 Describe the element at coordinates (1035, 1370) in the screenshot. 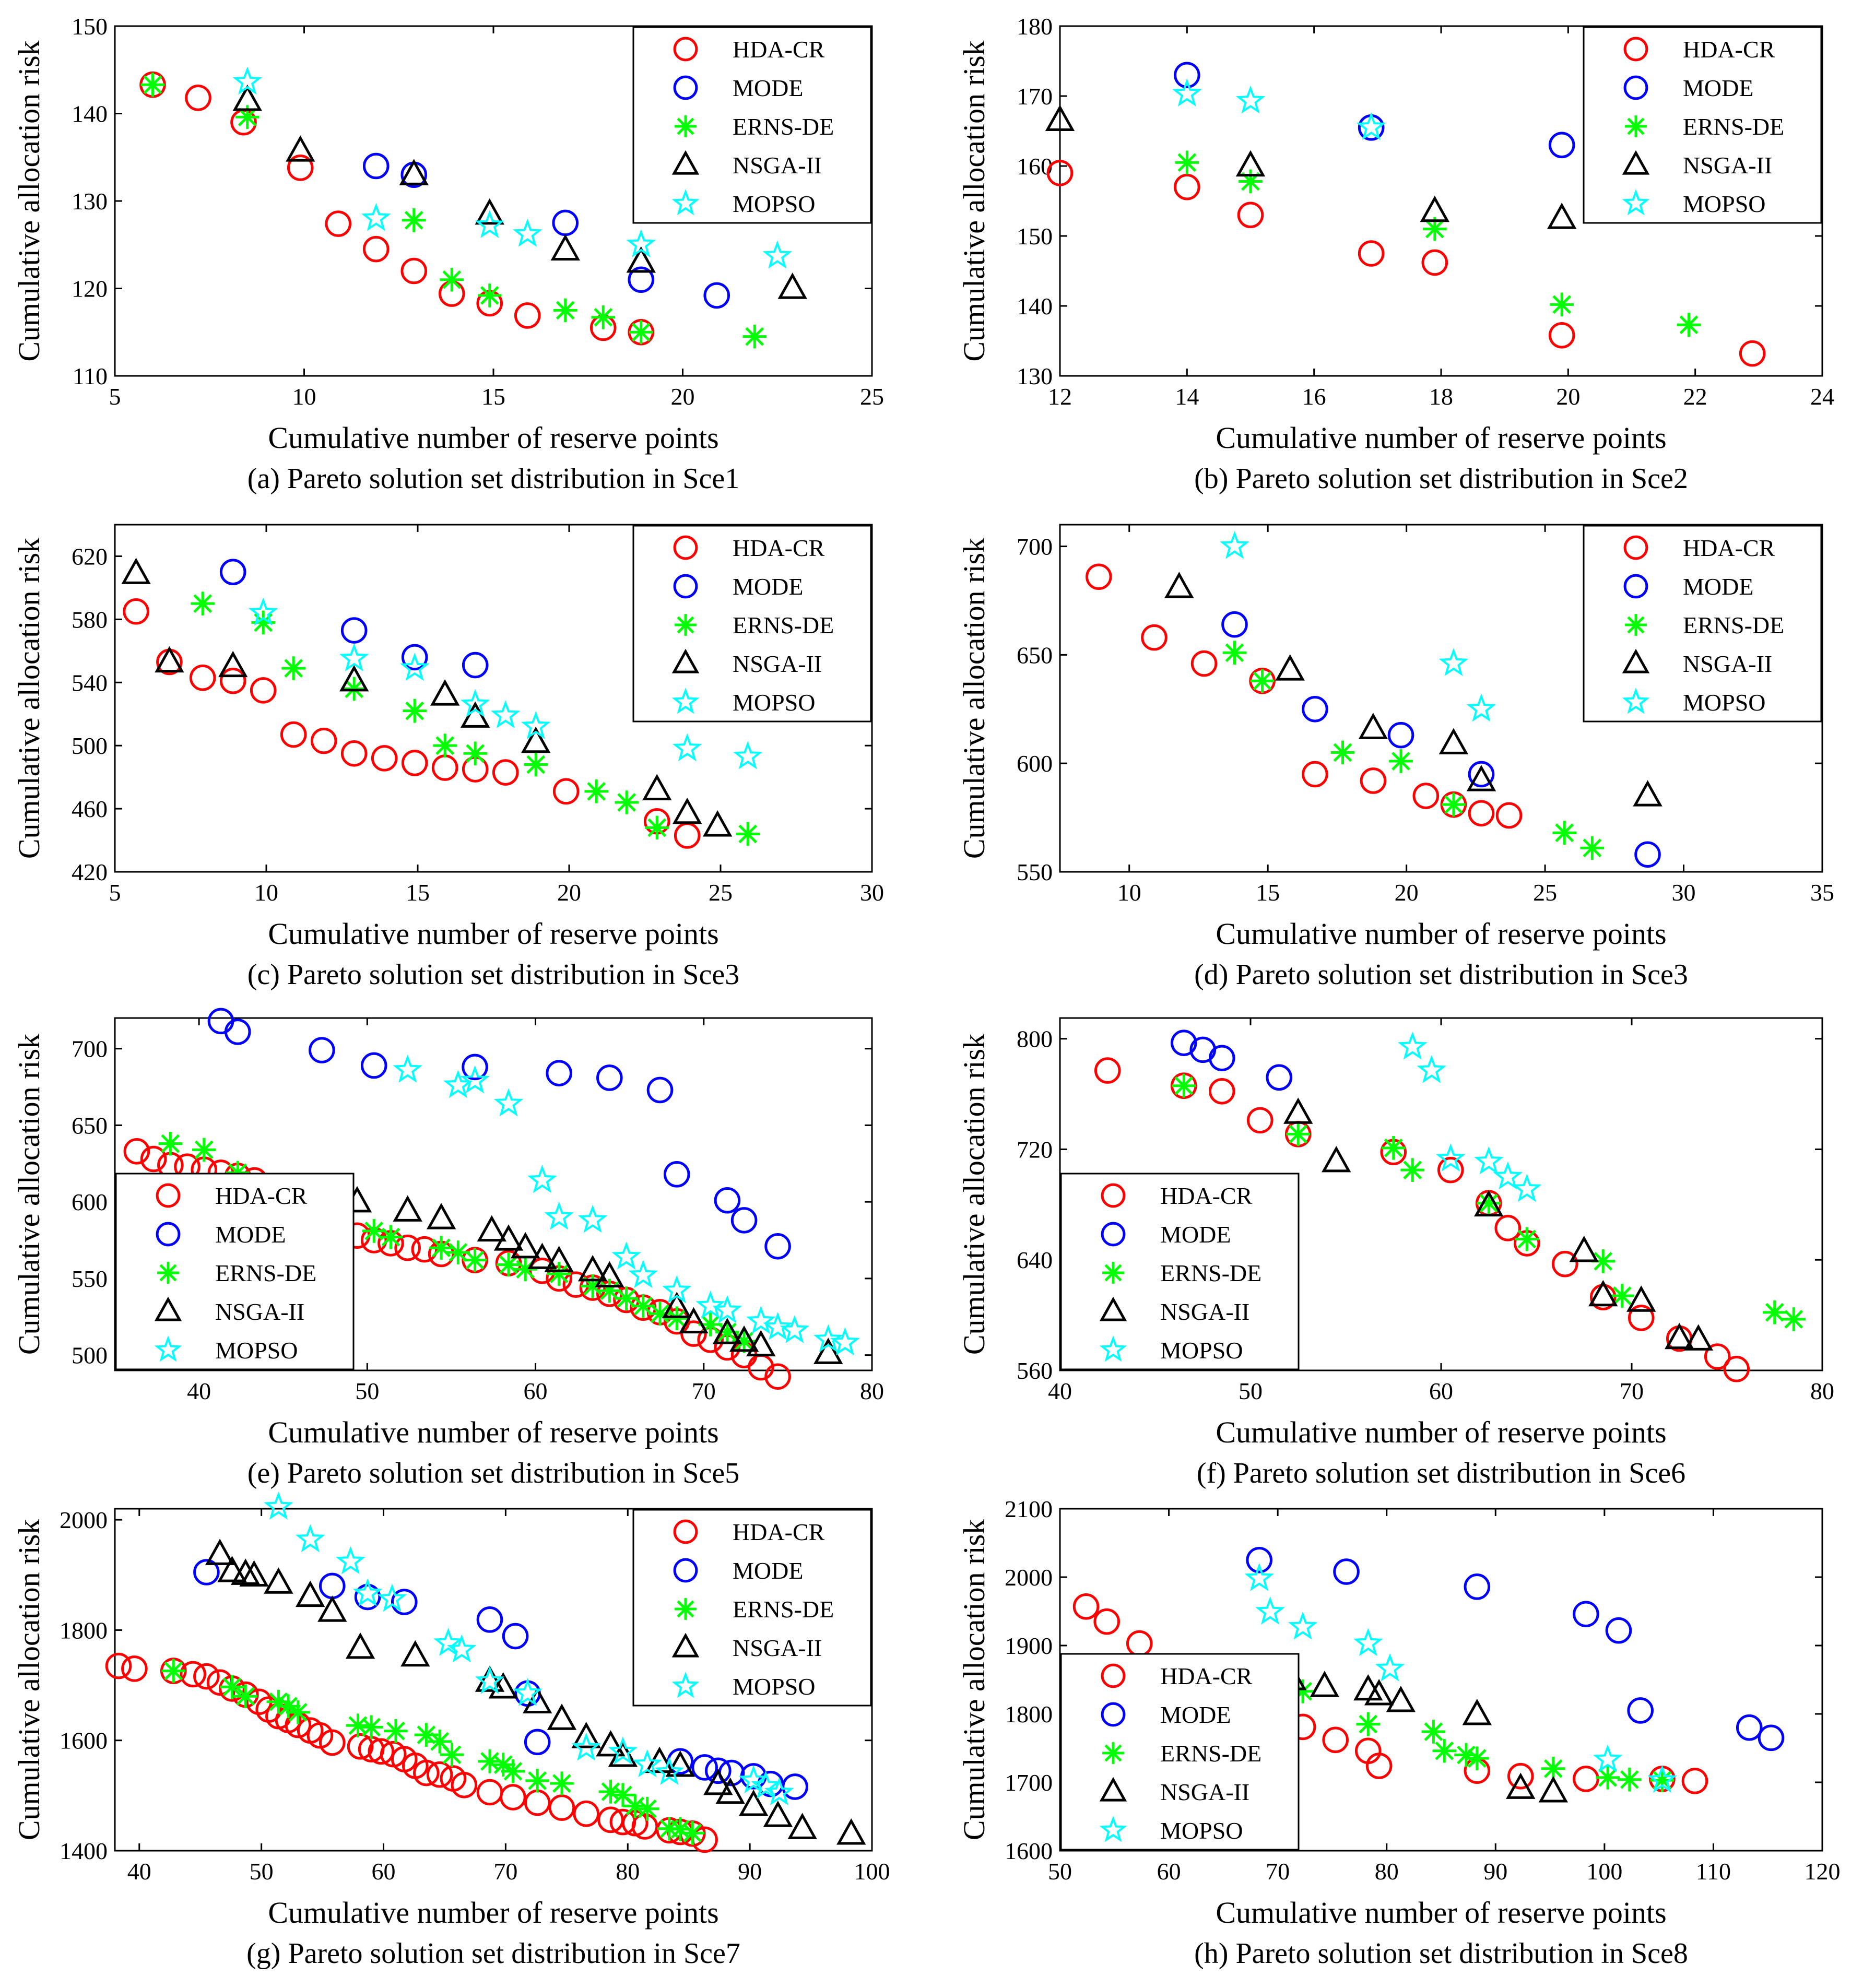

I see `y-tick-label: 560` at that location.